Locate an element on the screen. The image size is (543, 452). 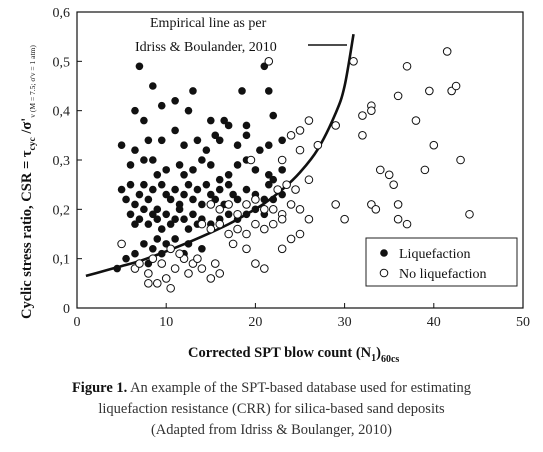
x-tick-label: 20 is located at coordinates (255, 322).